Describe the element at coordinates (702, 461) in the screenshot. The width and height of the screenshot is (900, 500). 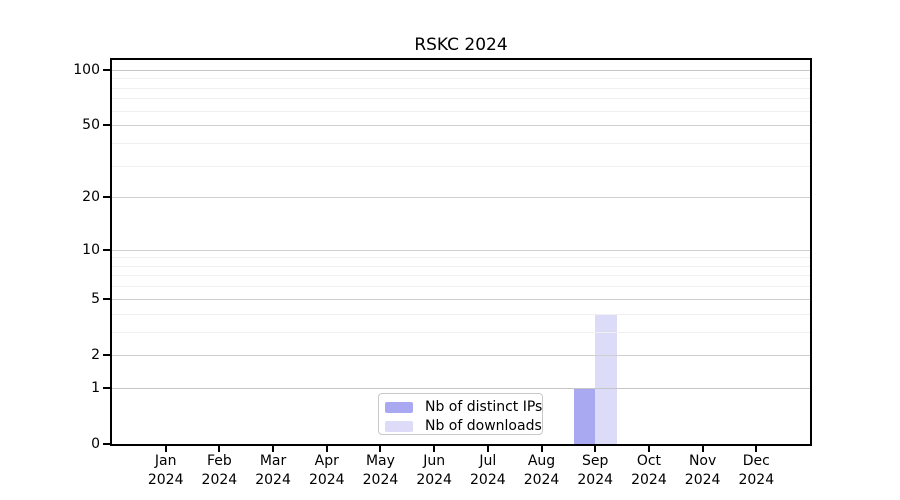
I see `x-tick-label-month: Nov` at that location.